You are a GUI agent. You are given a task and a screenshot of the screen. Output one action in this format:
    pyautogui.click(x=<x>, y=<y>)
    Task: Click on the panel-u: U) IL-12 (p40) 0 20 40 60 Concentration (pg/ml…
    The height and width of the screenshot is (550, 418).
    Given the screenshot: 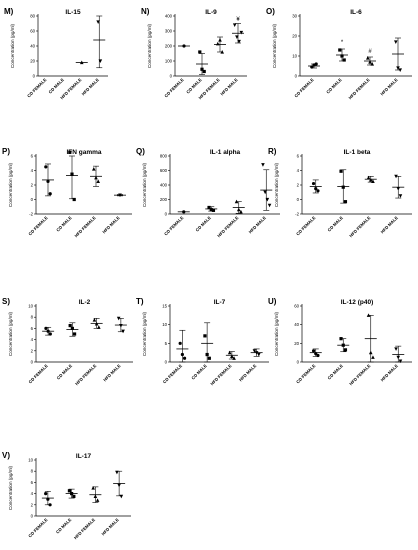 What is the action you would take?
    pyautogui.click(x=340, y=341)
    